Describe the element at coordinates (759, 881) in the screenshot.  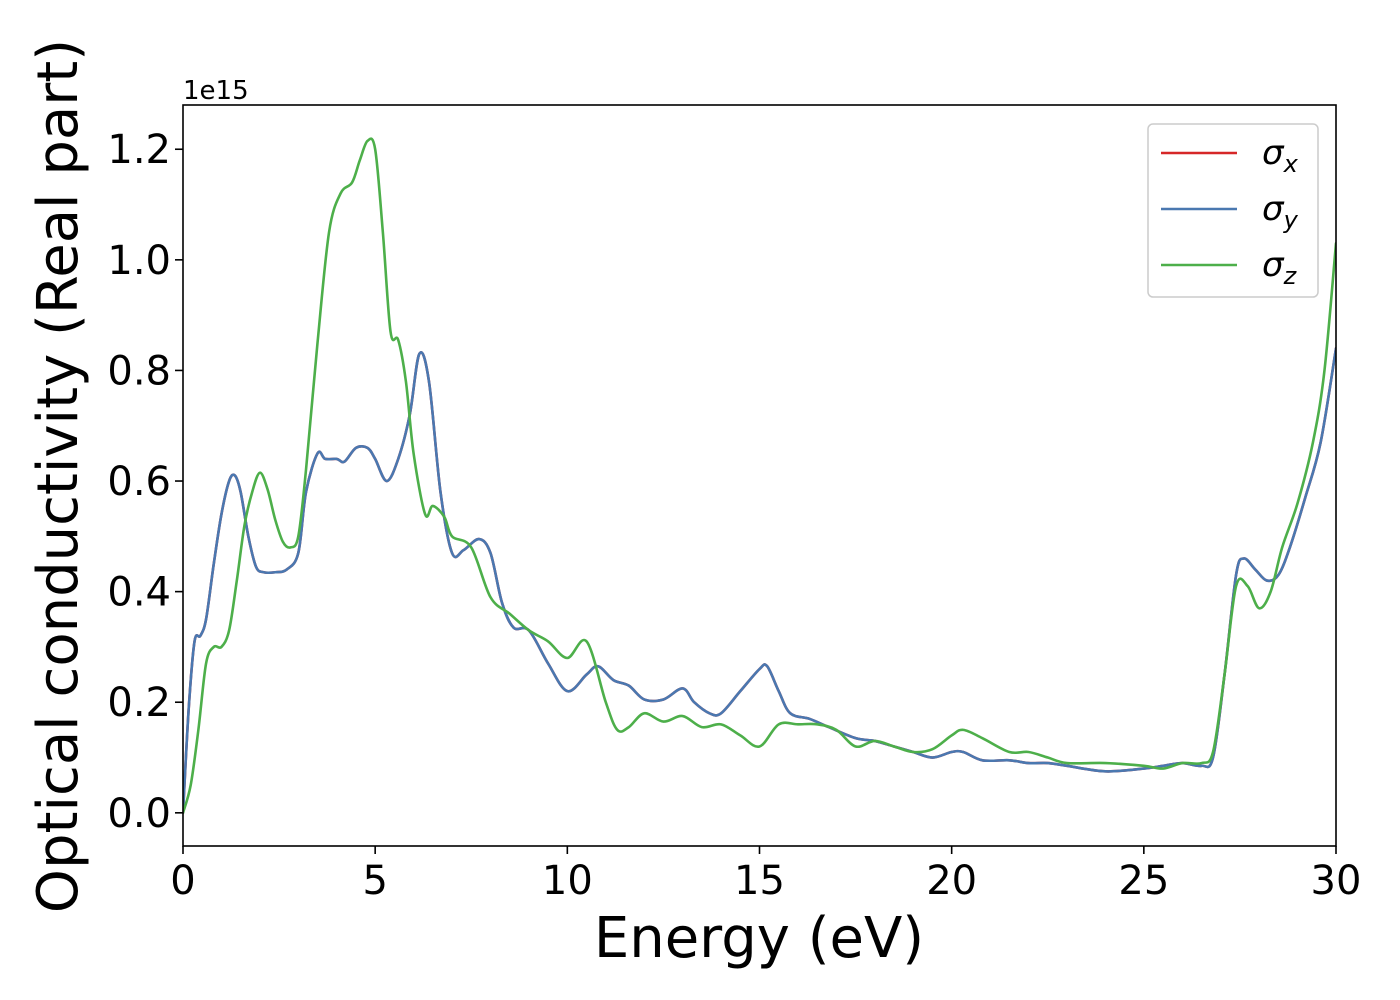
I see `x-tick-label: 15` at that location.